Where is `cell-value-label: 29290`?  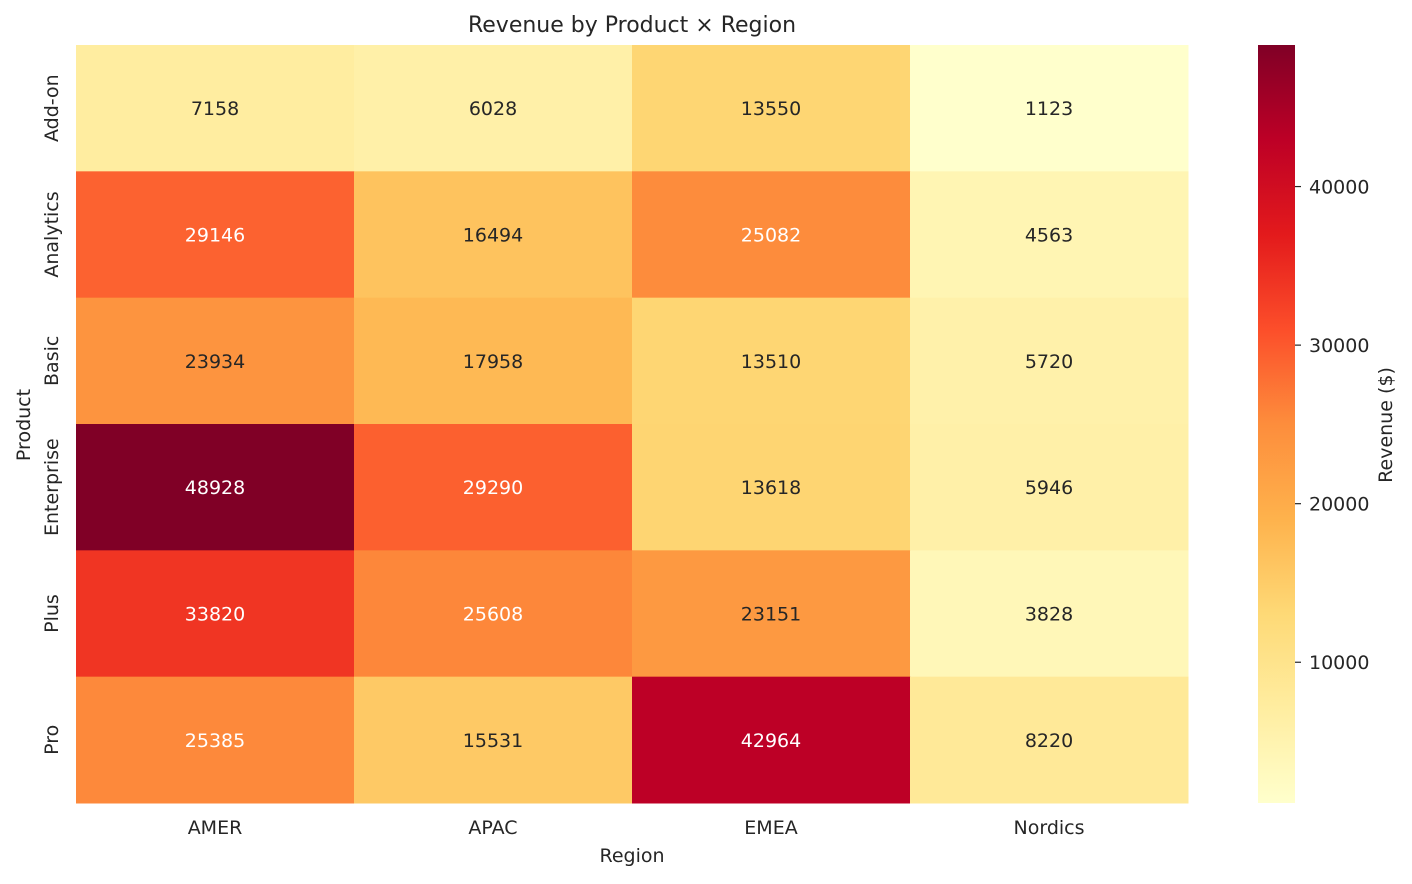
cell-value-label: 29290 is located at coordinates (493, 488).